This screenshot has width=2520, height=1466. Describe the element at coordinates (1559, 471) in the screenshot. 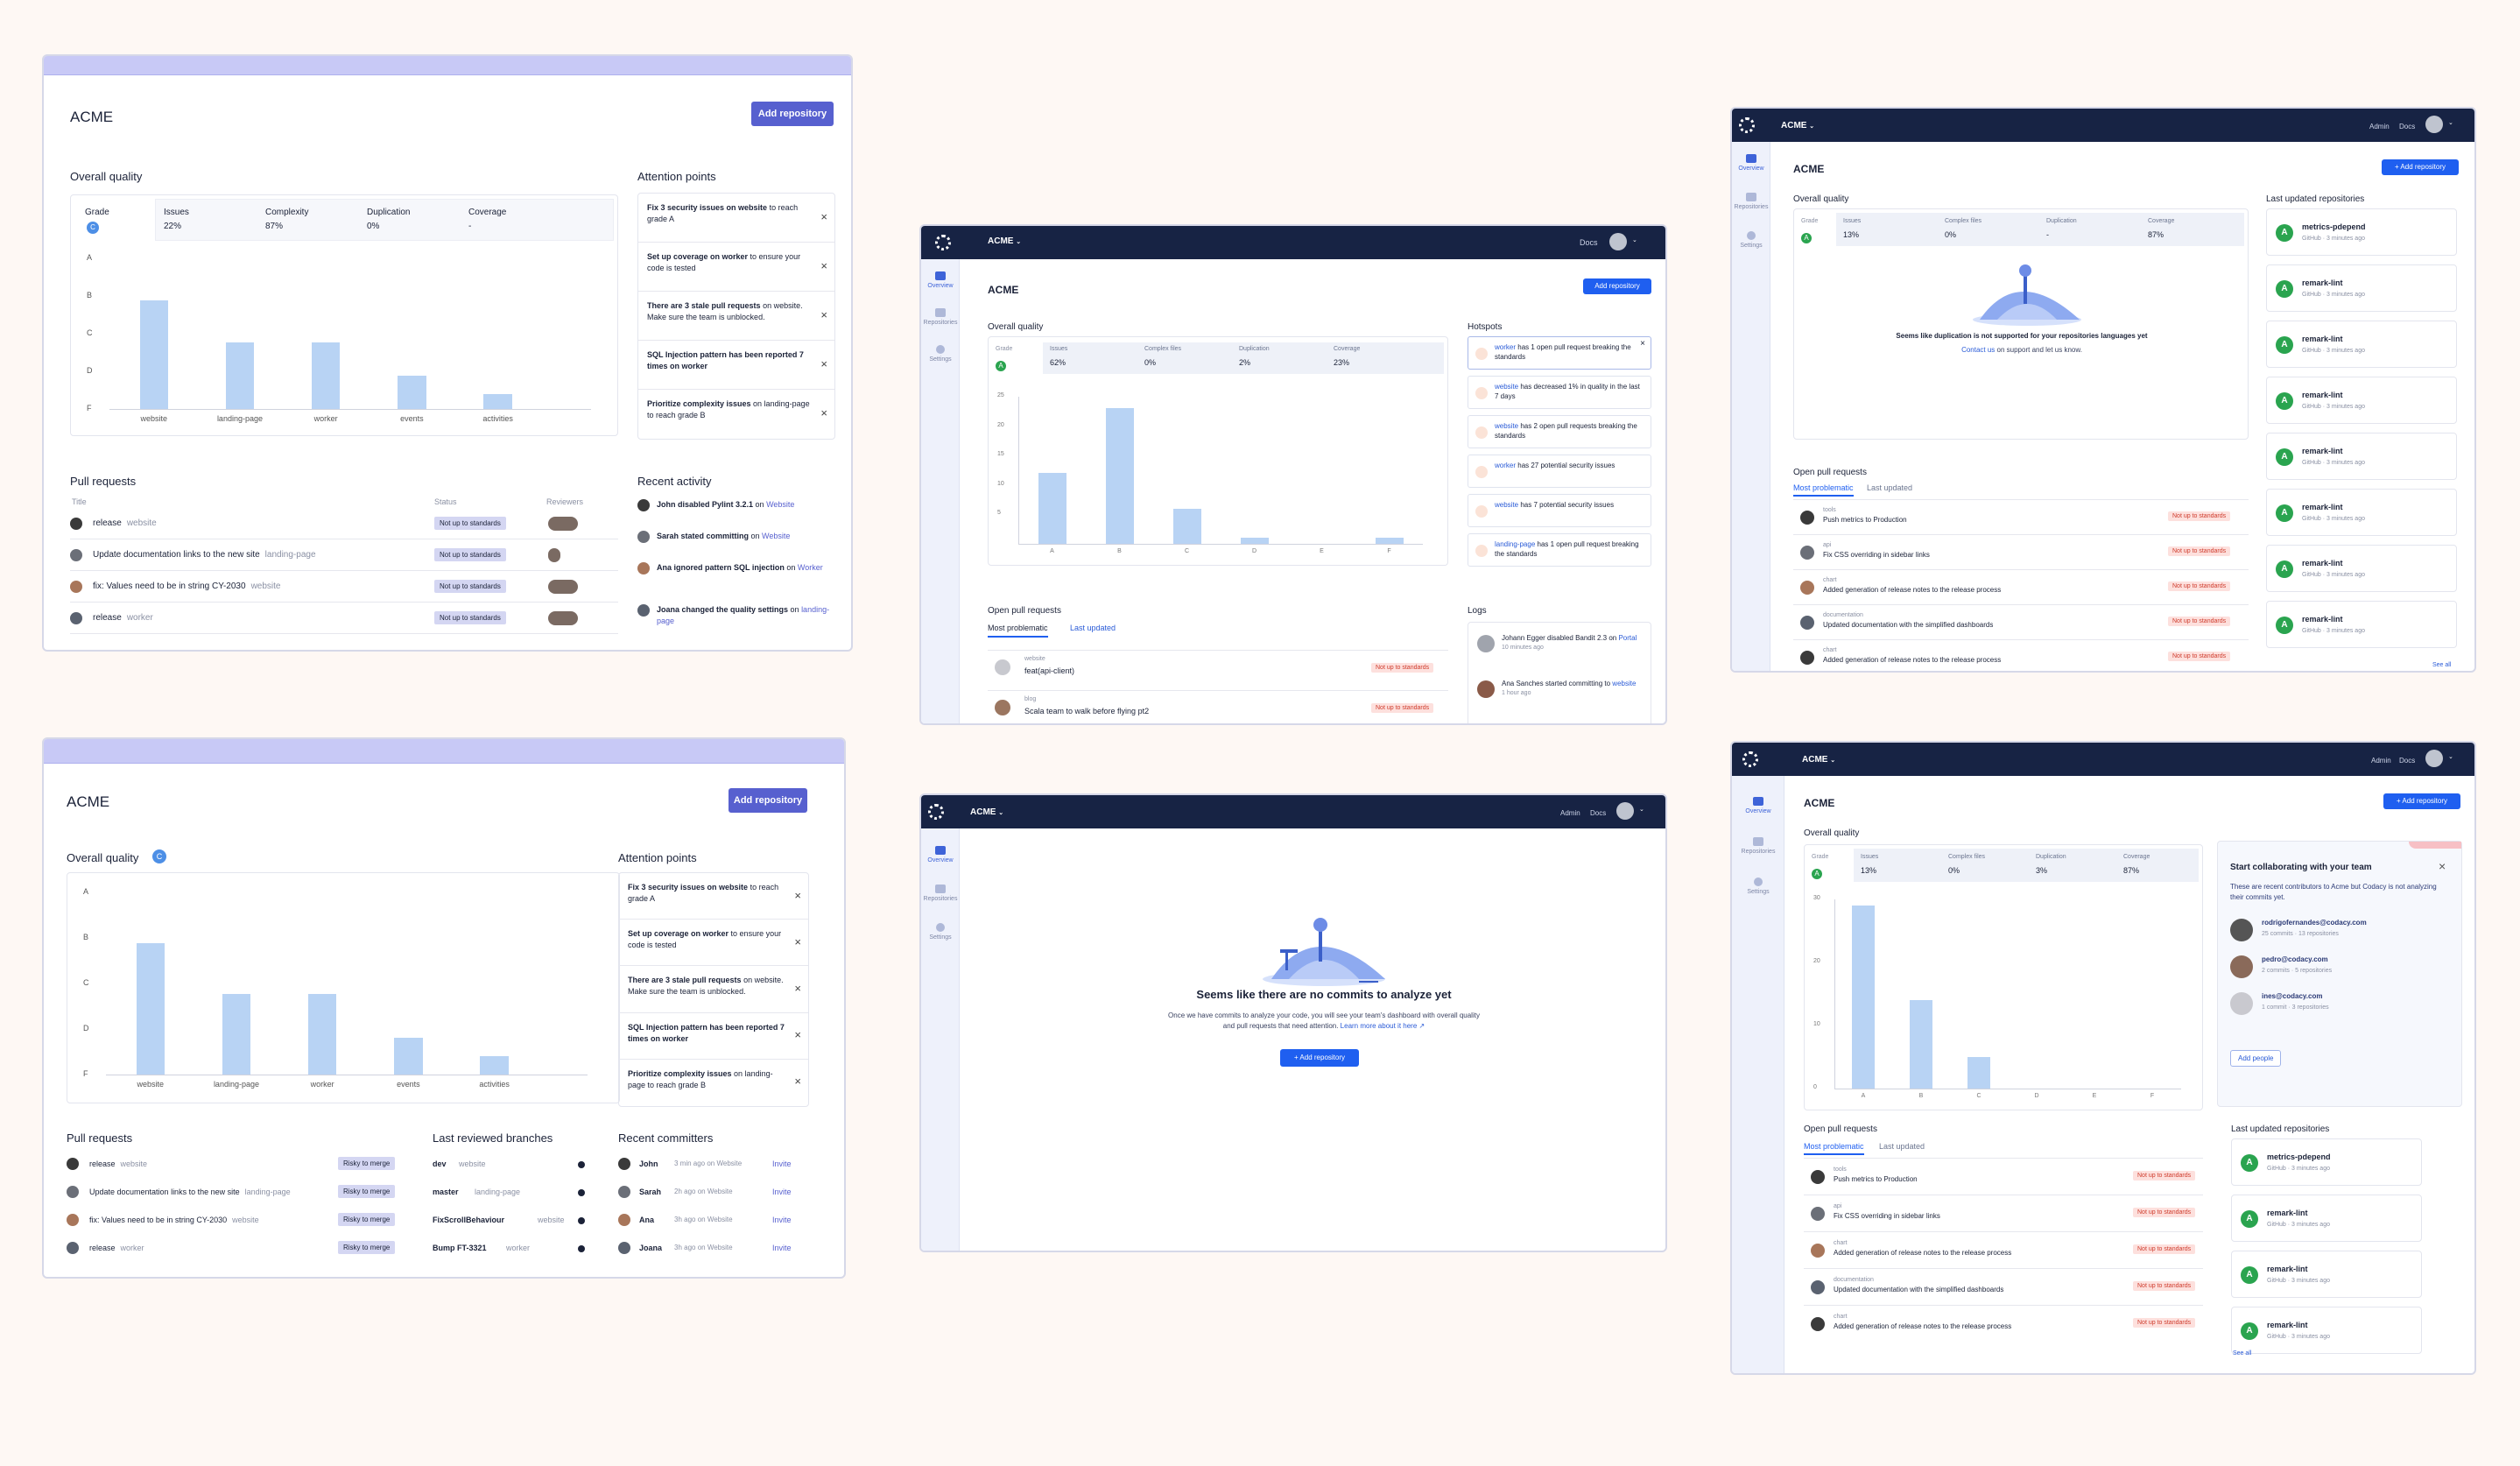

I see `hotspot-item: worker has 27 potential security issues` at that location.